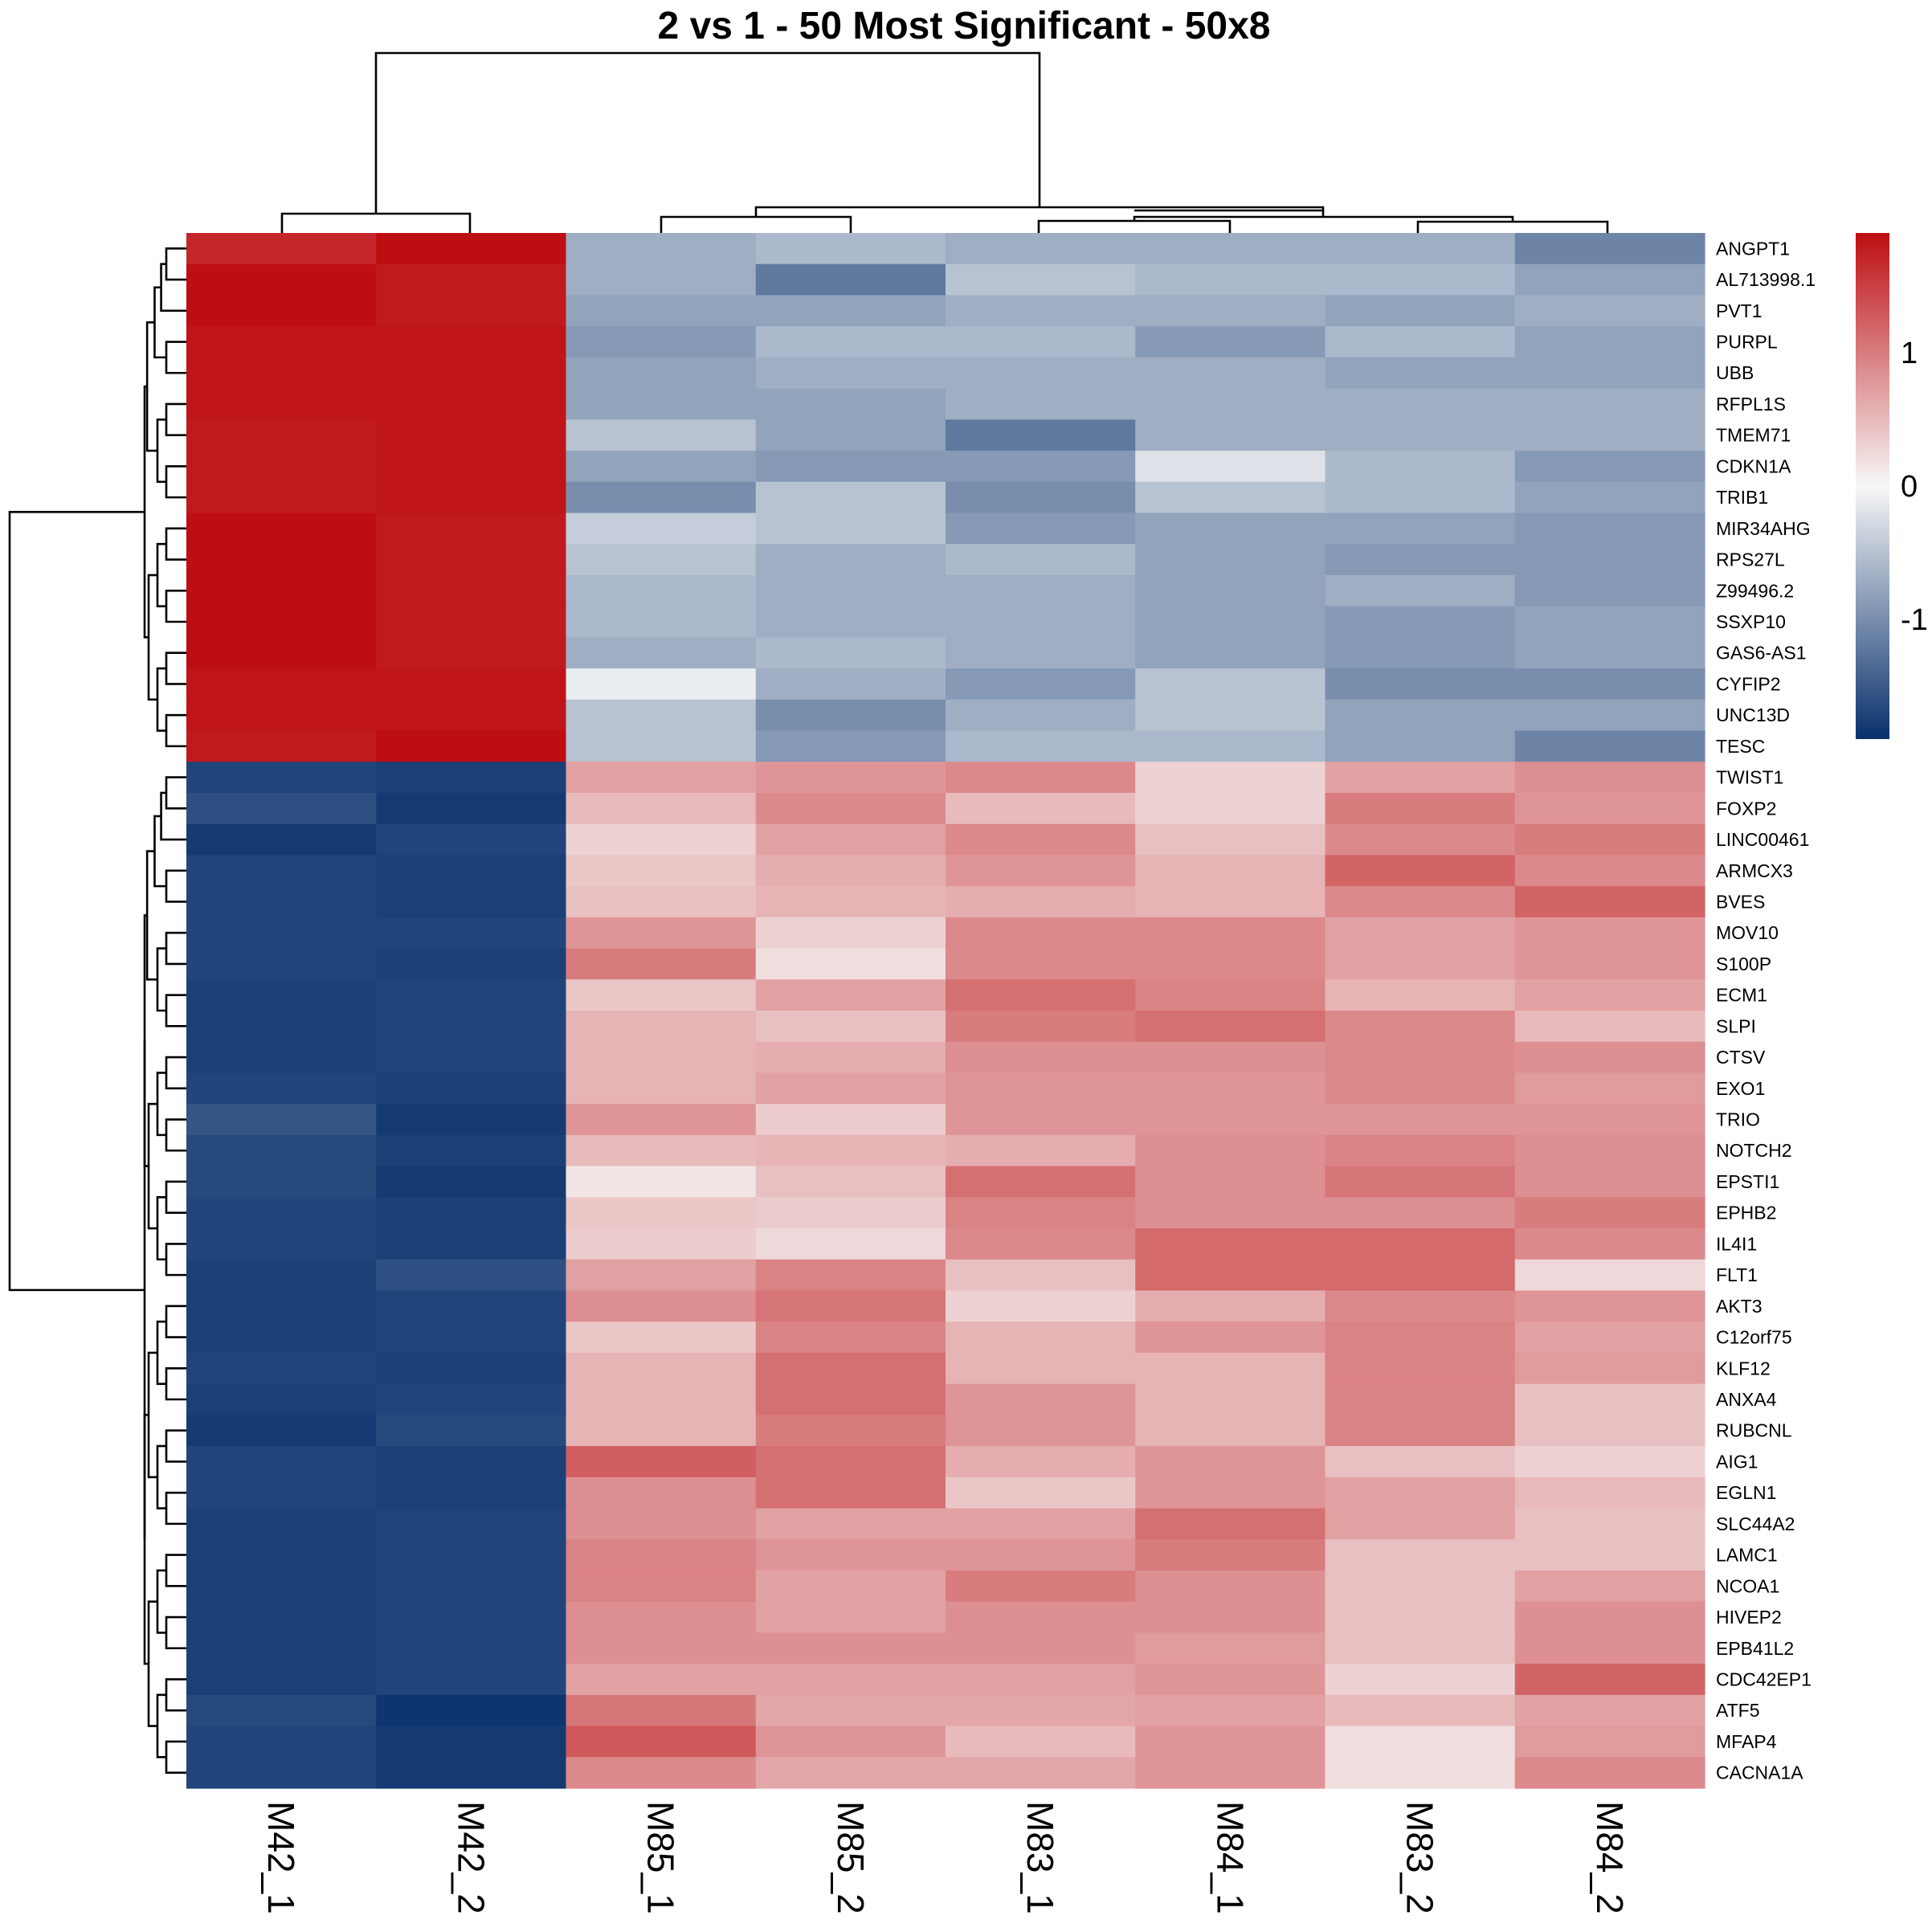 The height and width of the screenshot is (1932, 1928). I want to click on row-dendrogram, so click(97, 1011).